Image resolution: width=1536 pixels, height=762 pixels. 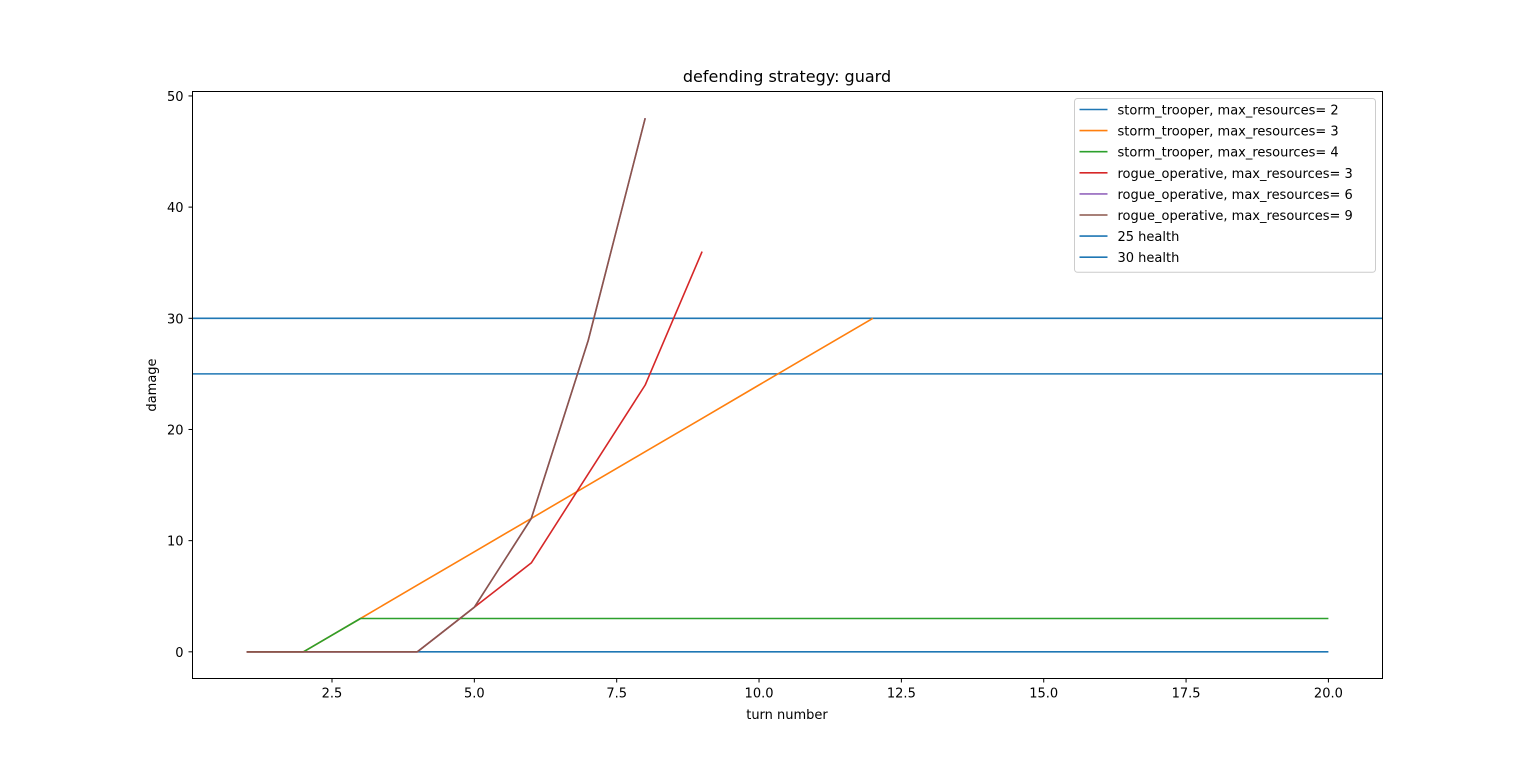 What do you see at coordinates (1149, 237) in the screenshot?
I see `legend-label: 25 health` at bounding box center [1149, 237].